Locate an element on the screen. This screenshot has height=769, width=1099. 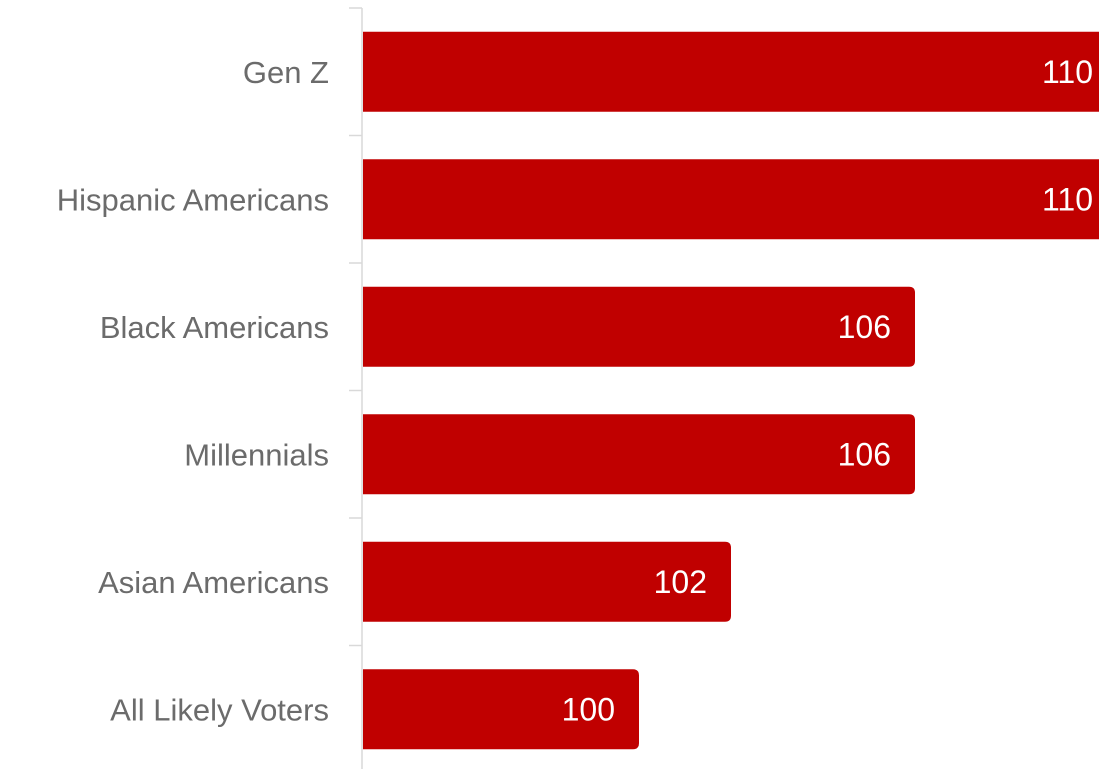
value-label: 100 is located at coordinates (588, 709).